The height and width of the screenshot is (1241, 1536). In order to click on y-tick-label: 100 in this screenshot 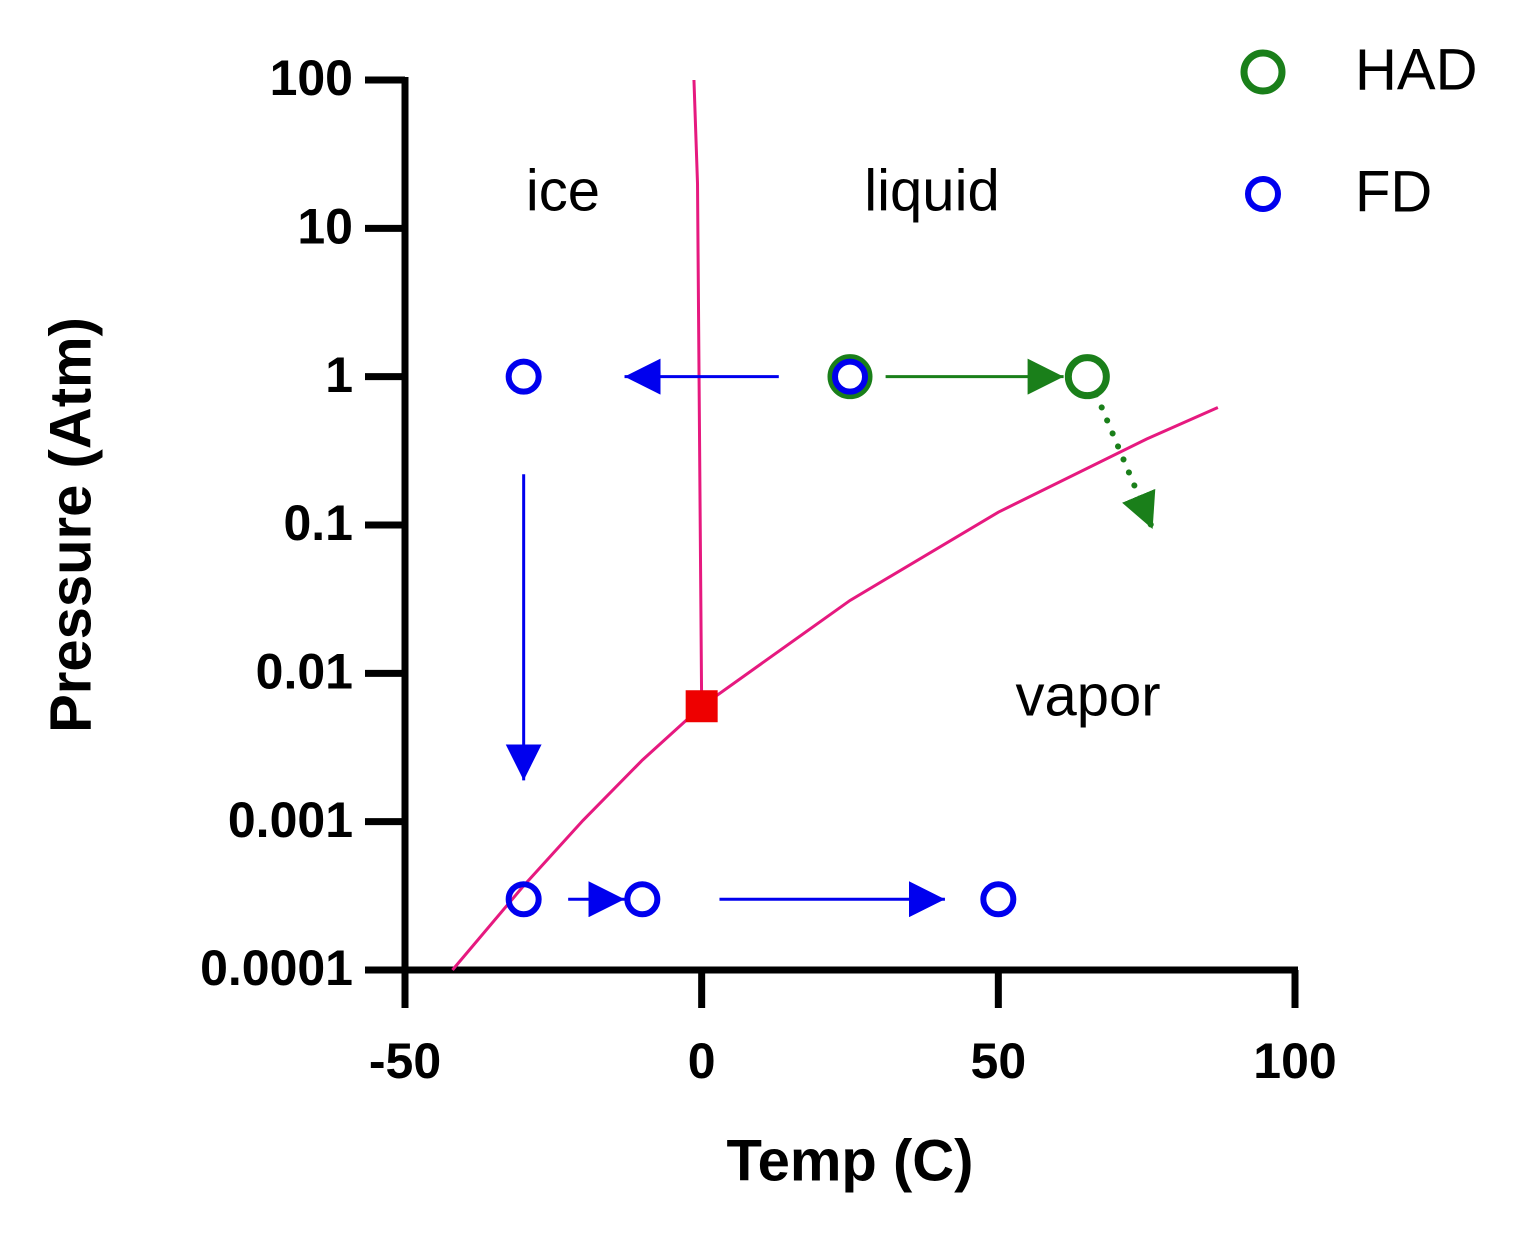, I will do `click(311, 78)`.